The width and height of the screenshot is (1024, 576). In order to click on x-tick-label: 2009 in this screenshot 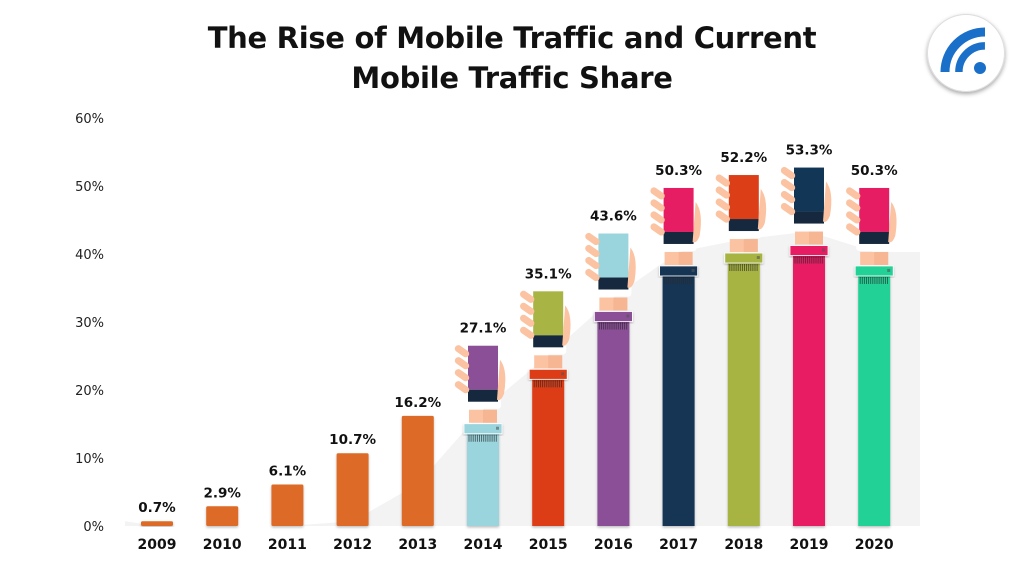, I will do `click(157, 545)`.